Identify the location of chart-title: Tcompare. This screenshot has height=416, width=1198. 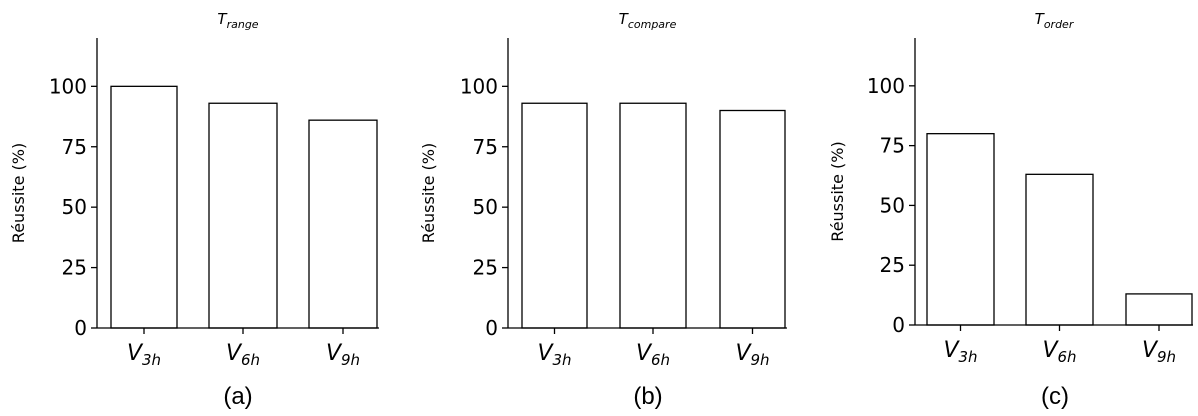
(648, 20).